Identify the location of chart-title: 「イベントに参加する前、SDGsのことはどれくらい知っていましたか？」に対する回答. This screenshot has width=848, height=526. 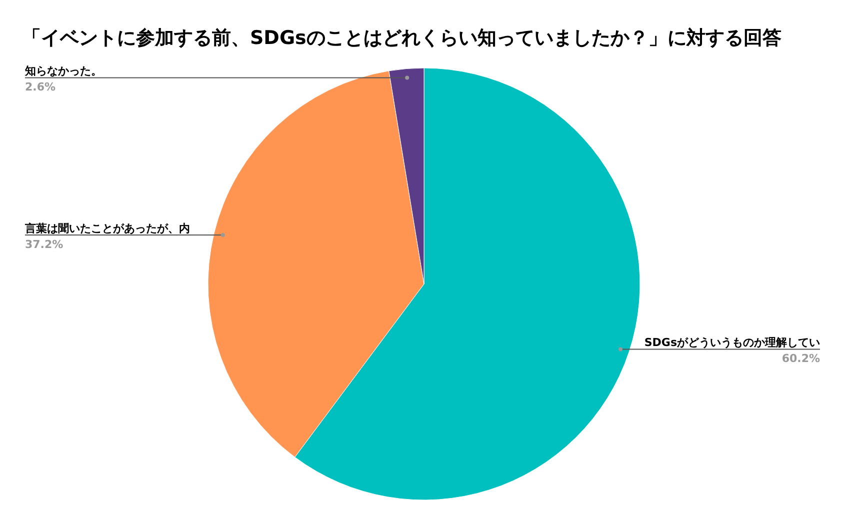
(402, 38).